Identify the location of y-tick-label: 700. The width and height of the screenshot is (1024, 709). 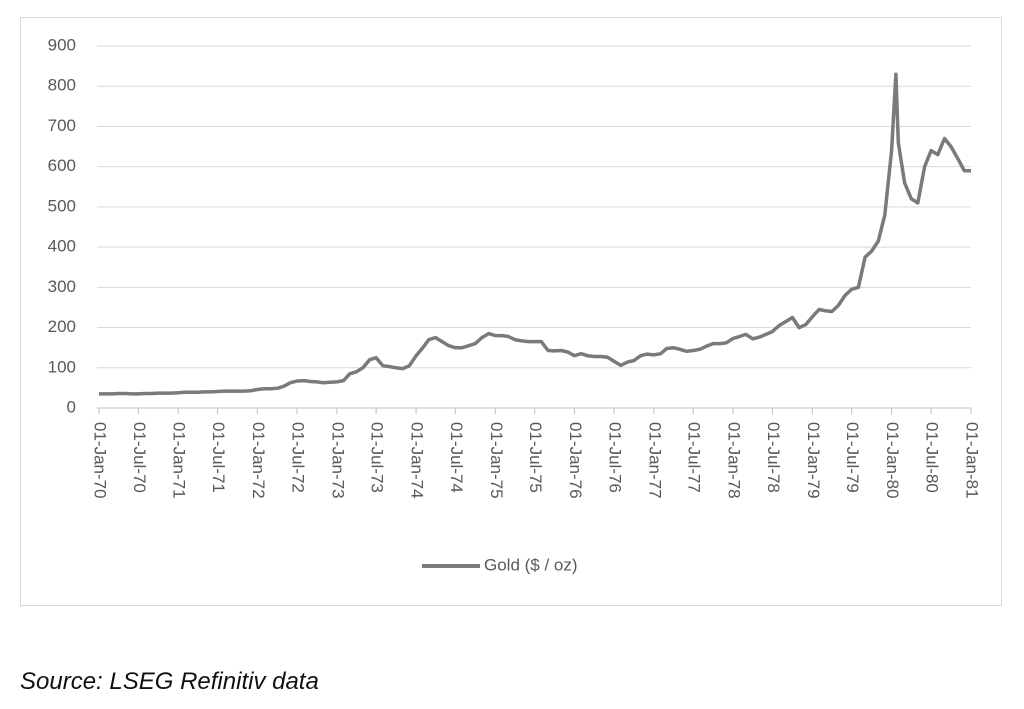
(62, 125).